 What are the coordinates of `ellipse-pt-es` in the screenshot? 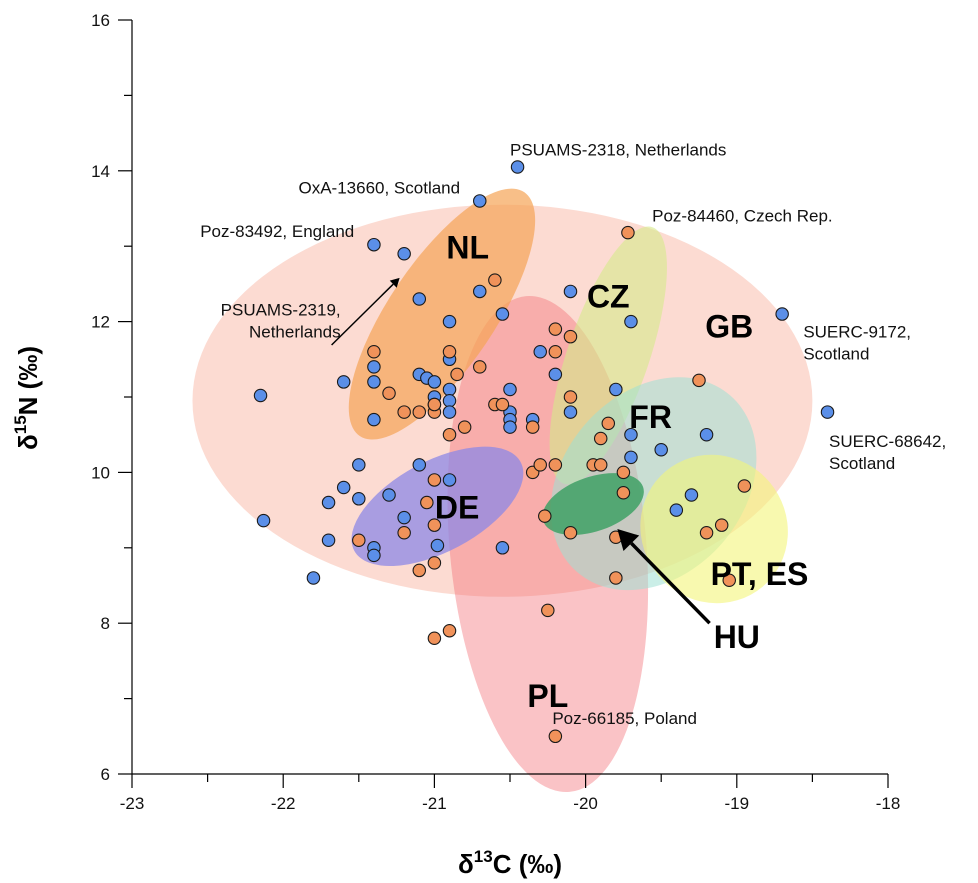 It's located at (714, 529).